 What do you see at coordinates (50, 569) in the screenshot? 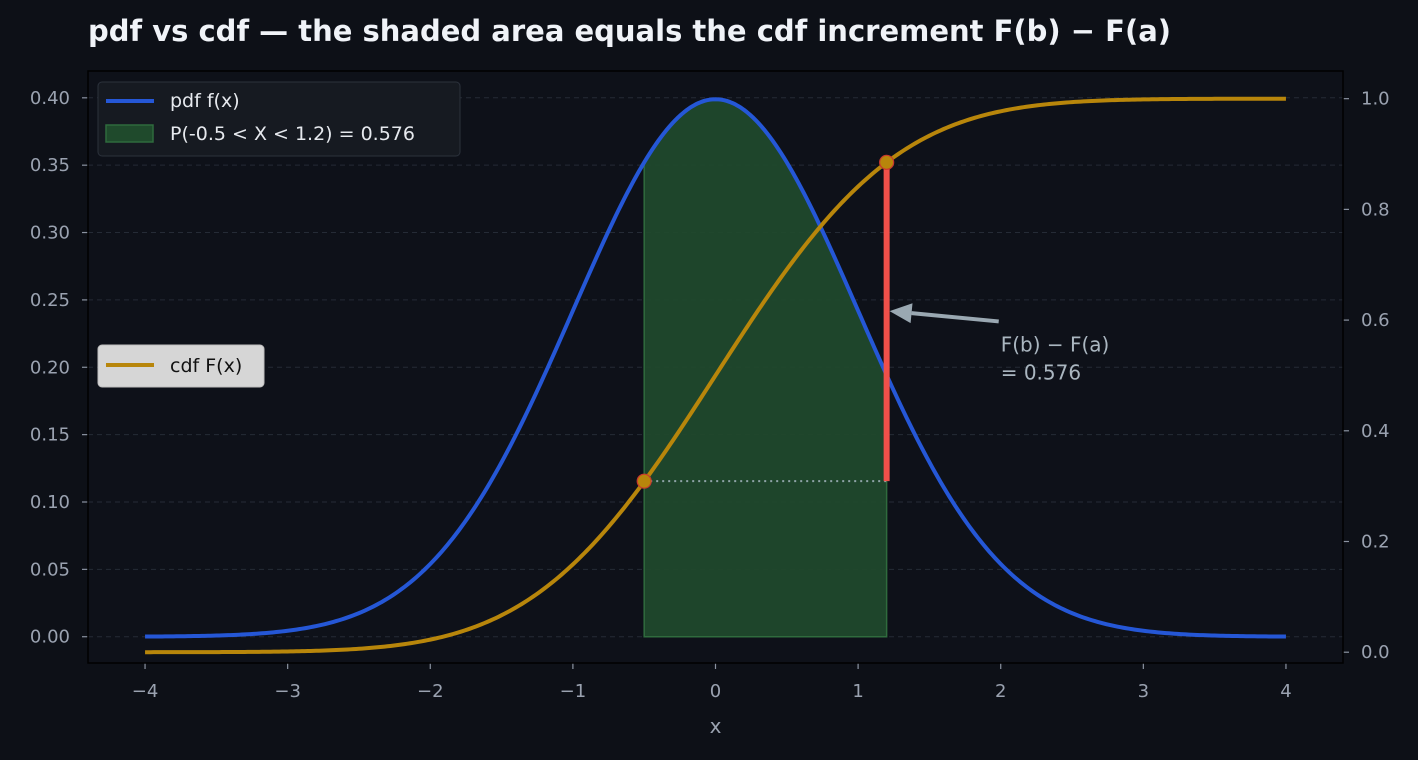
I see `y-tick-label: 0.05` at bounding box center [50, 569].